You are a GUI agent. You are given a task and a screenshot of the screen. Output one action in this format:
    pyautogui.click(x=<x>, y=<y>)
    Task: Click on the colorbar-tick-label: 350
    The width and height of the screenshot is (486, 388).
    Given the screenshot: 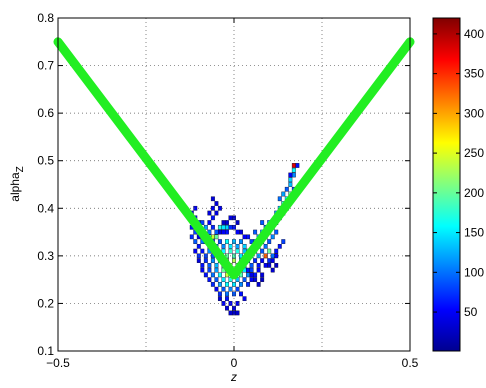 What is the action you would take?
    pyautogui.click(x=474, y=74)
    